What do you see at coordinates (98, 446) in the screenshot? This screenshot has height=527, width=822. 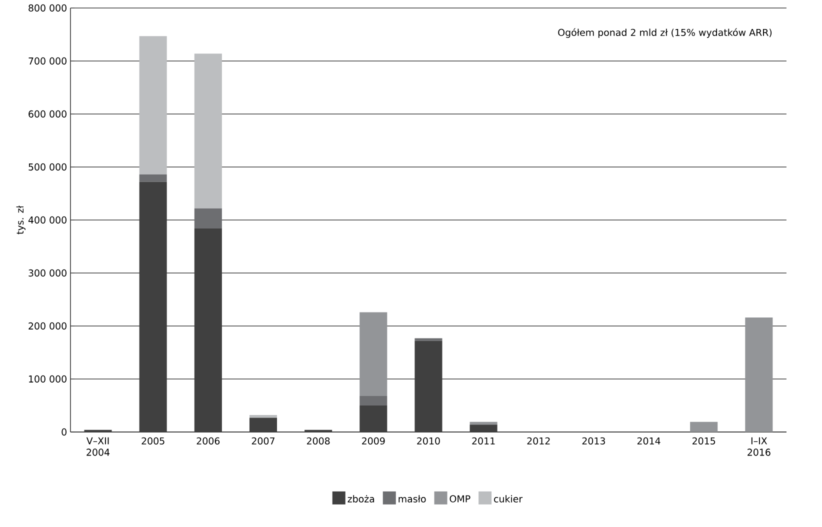 I see `x-tick-label: V–XII 2004` at bounding box center [98, 446].